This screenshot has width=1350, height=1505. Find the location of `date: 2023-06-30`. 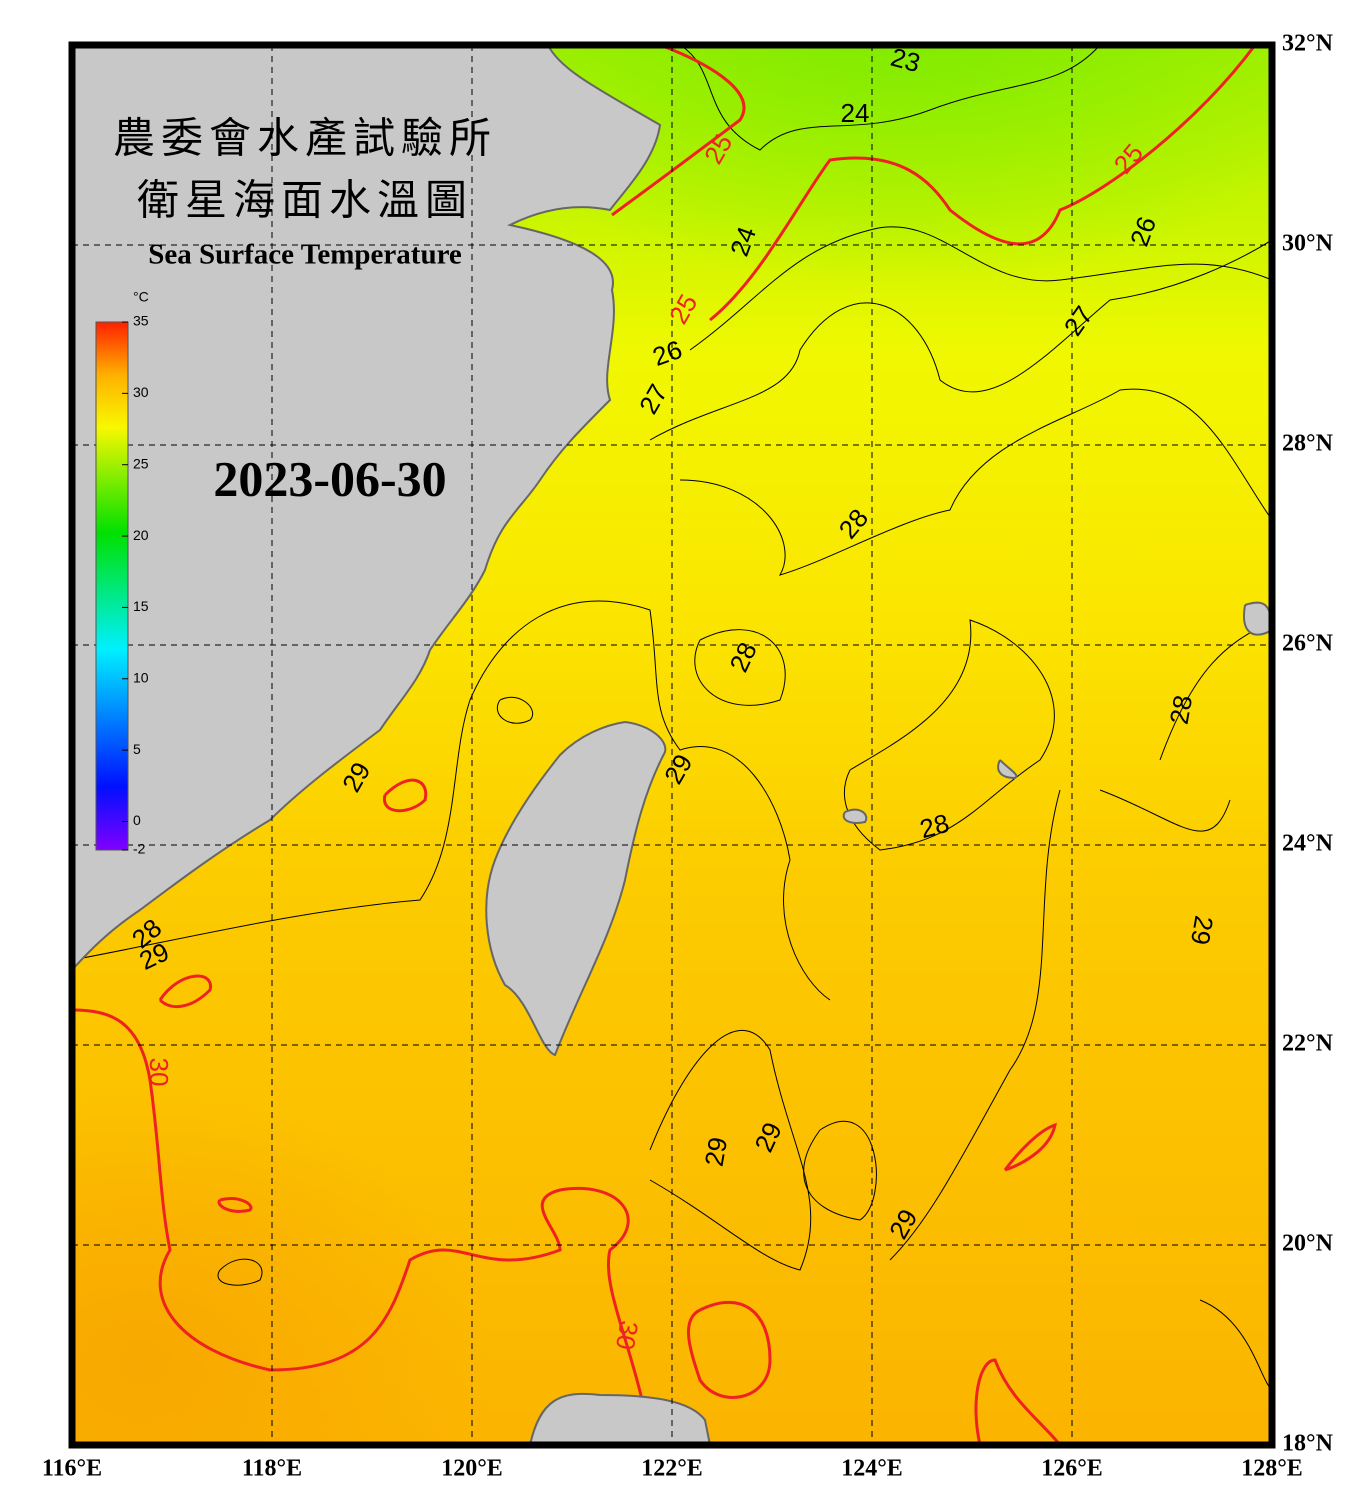

date: 2023-06-30 is located at coordinates (329, 478).